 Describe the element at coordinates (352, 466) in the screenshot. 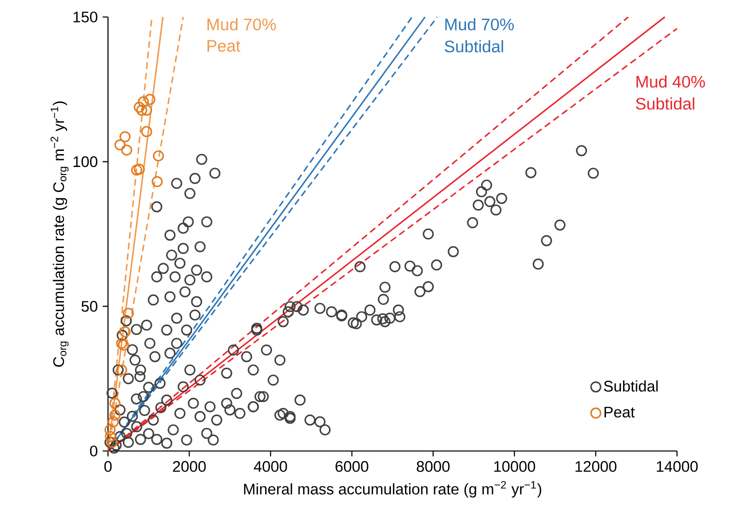

I see `x-tick-label: 6000` at that location.